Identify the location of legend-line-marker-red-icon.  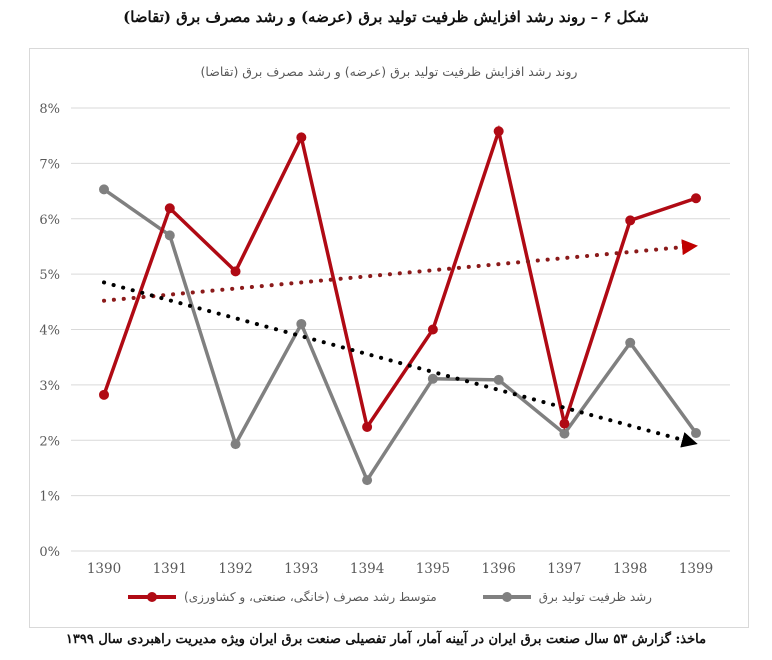
(152, 597).